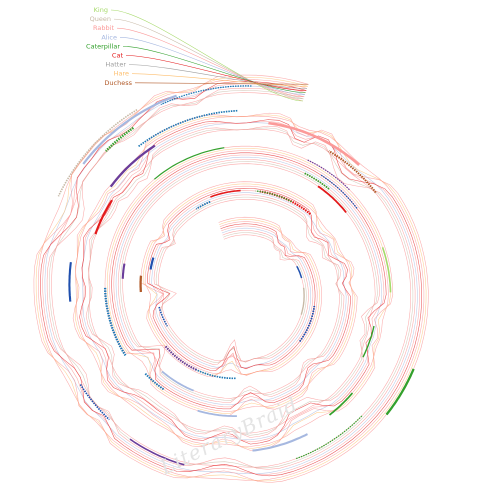 This screenshot has height=489, width=480. Describe the element at coordinates (219, 80) in the screenshot. I see `leader-line-hare` at that location.